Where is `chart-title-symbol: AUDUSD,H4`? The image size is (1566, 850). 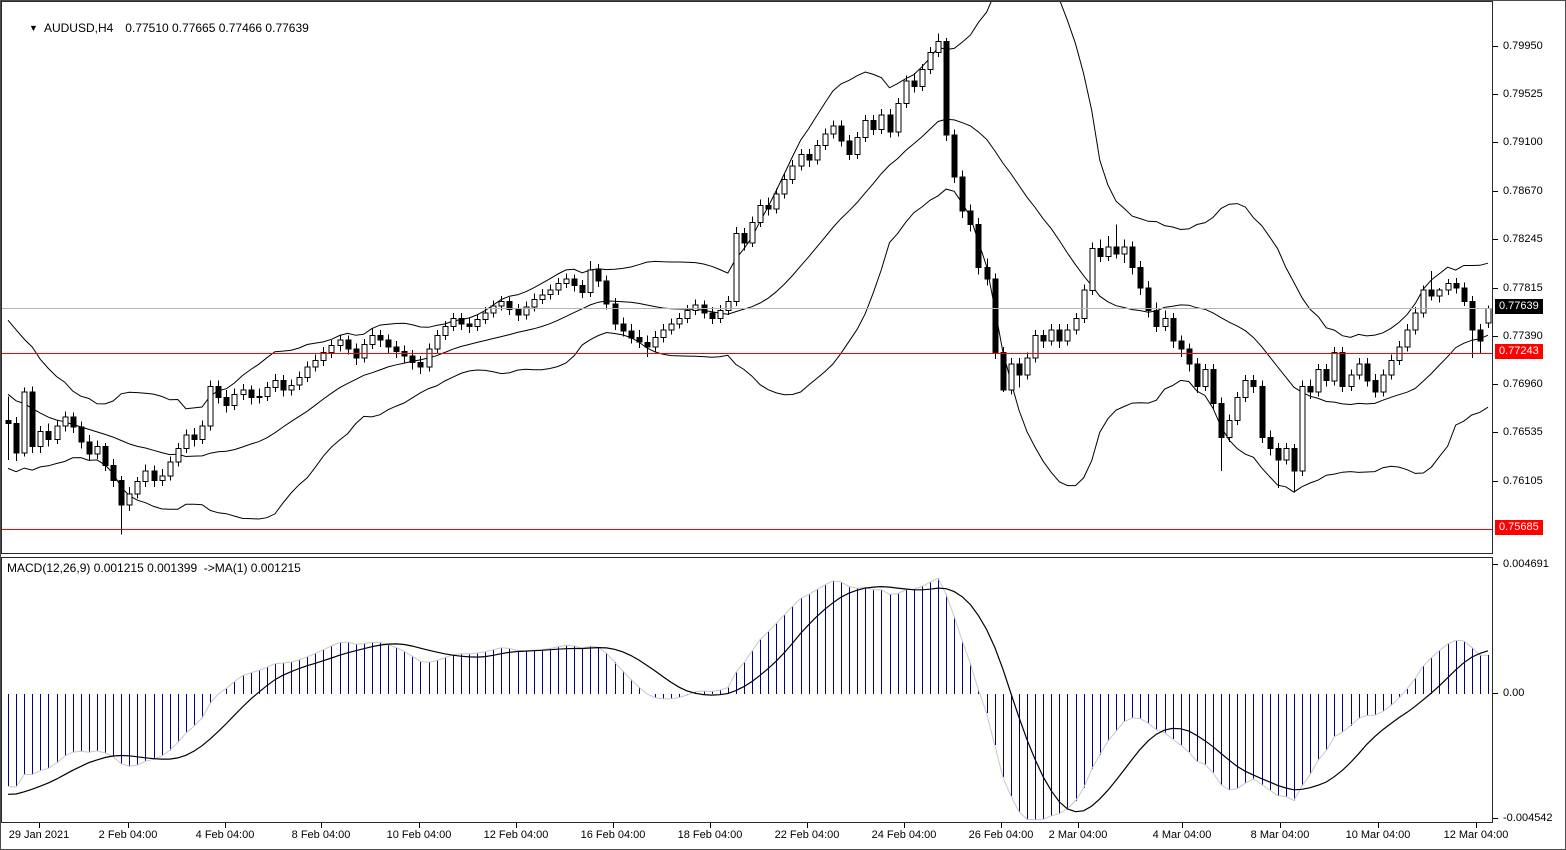 chart-title-symbol: AUDUSD,H4 is located at coordinates (78, 28).